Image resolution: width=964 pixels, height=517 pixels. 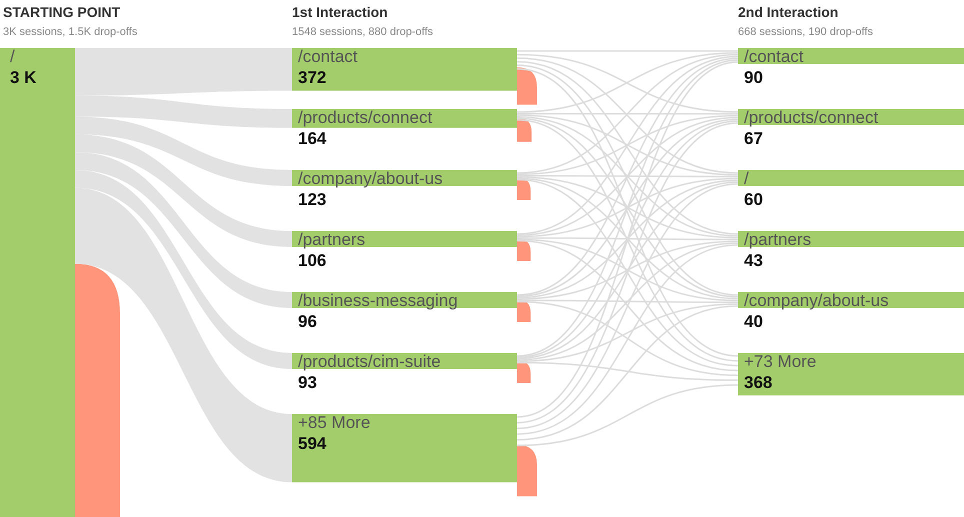 I want to click on text: STARTING POINT, so click(x=62, y=12).